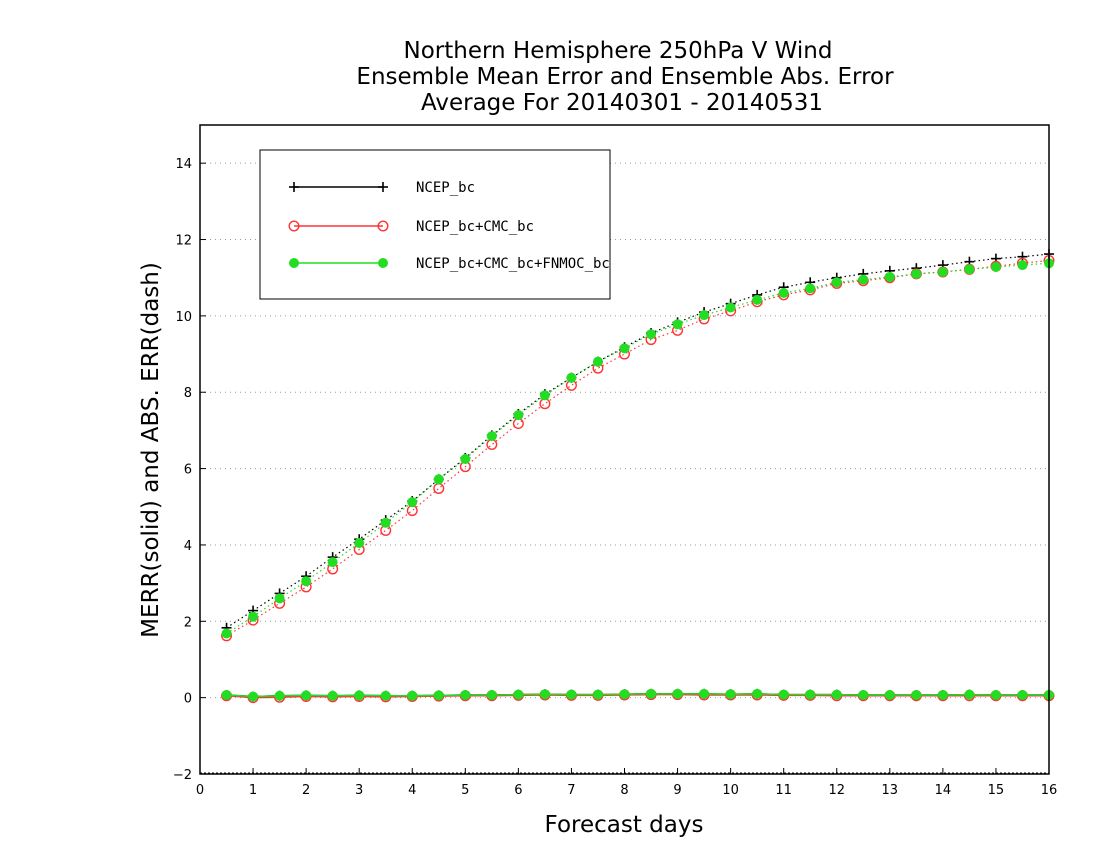  I want to click on y-tick-label: −2, so click(182, 775).